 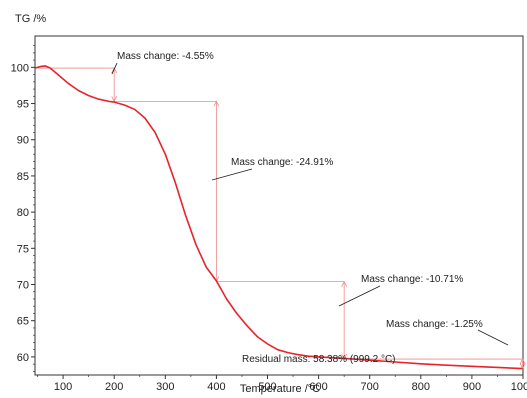 I want to click on mass-change-label: Mass change: -10.71%, so click(x=412, y=279).